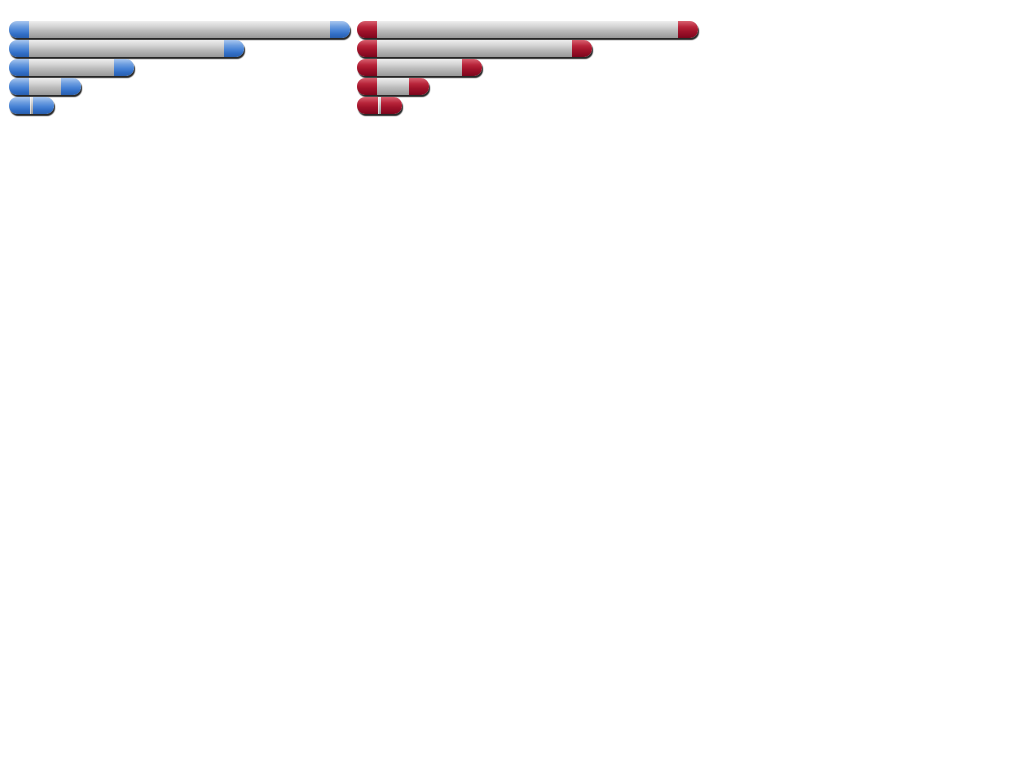 The width and height of the screenshot is (1024, 768). What do you see at coordinates (527, 29) in the screenshot?
I see `red-scrollbar-xl` at bounding box center [527, 29].